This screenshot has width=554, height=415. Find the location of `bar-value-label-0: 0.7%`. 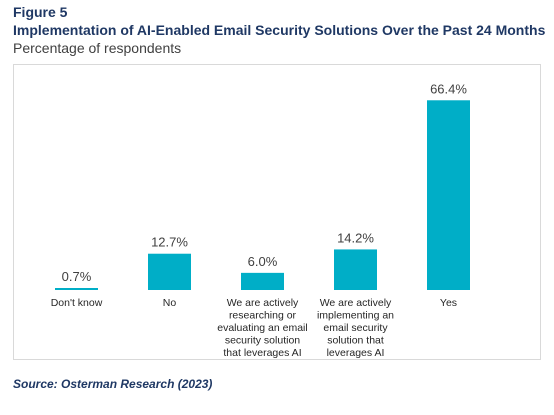

bar-value-label-0: 0.7% is located at coordinates (77, 276).